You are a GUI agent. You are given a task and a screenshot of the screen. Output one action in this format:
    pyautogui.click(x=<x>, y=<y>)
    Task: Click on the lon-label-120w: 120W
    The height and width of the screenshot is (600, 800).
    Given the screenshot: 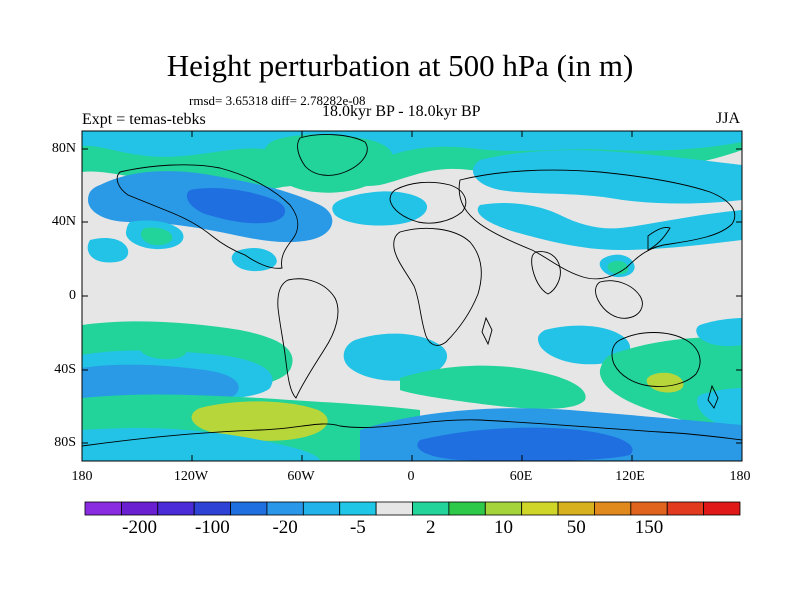 What is the action you would take?
    pyautogui.click(x=191, y=476)
    